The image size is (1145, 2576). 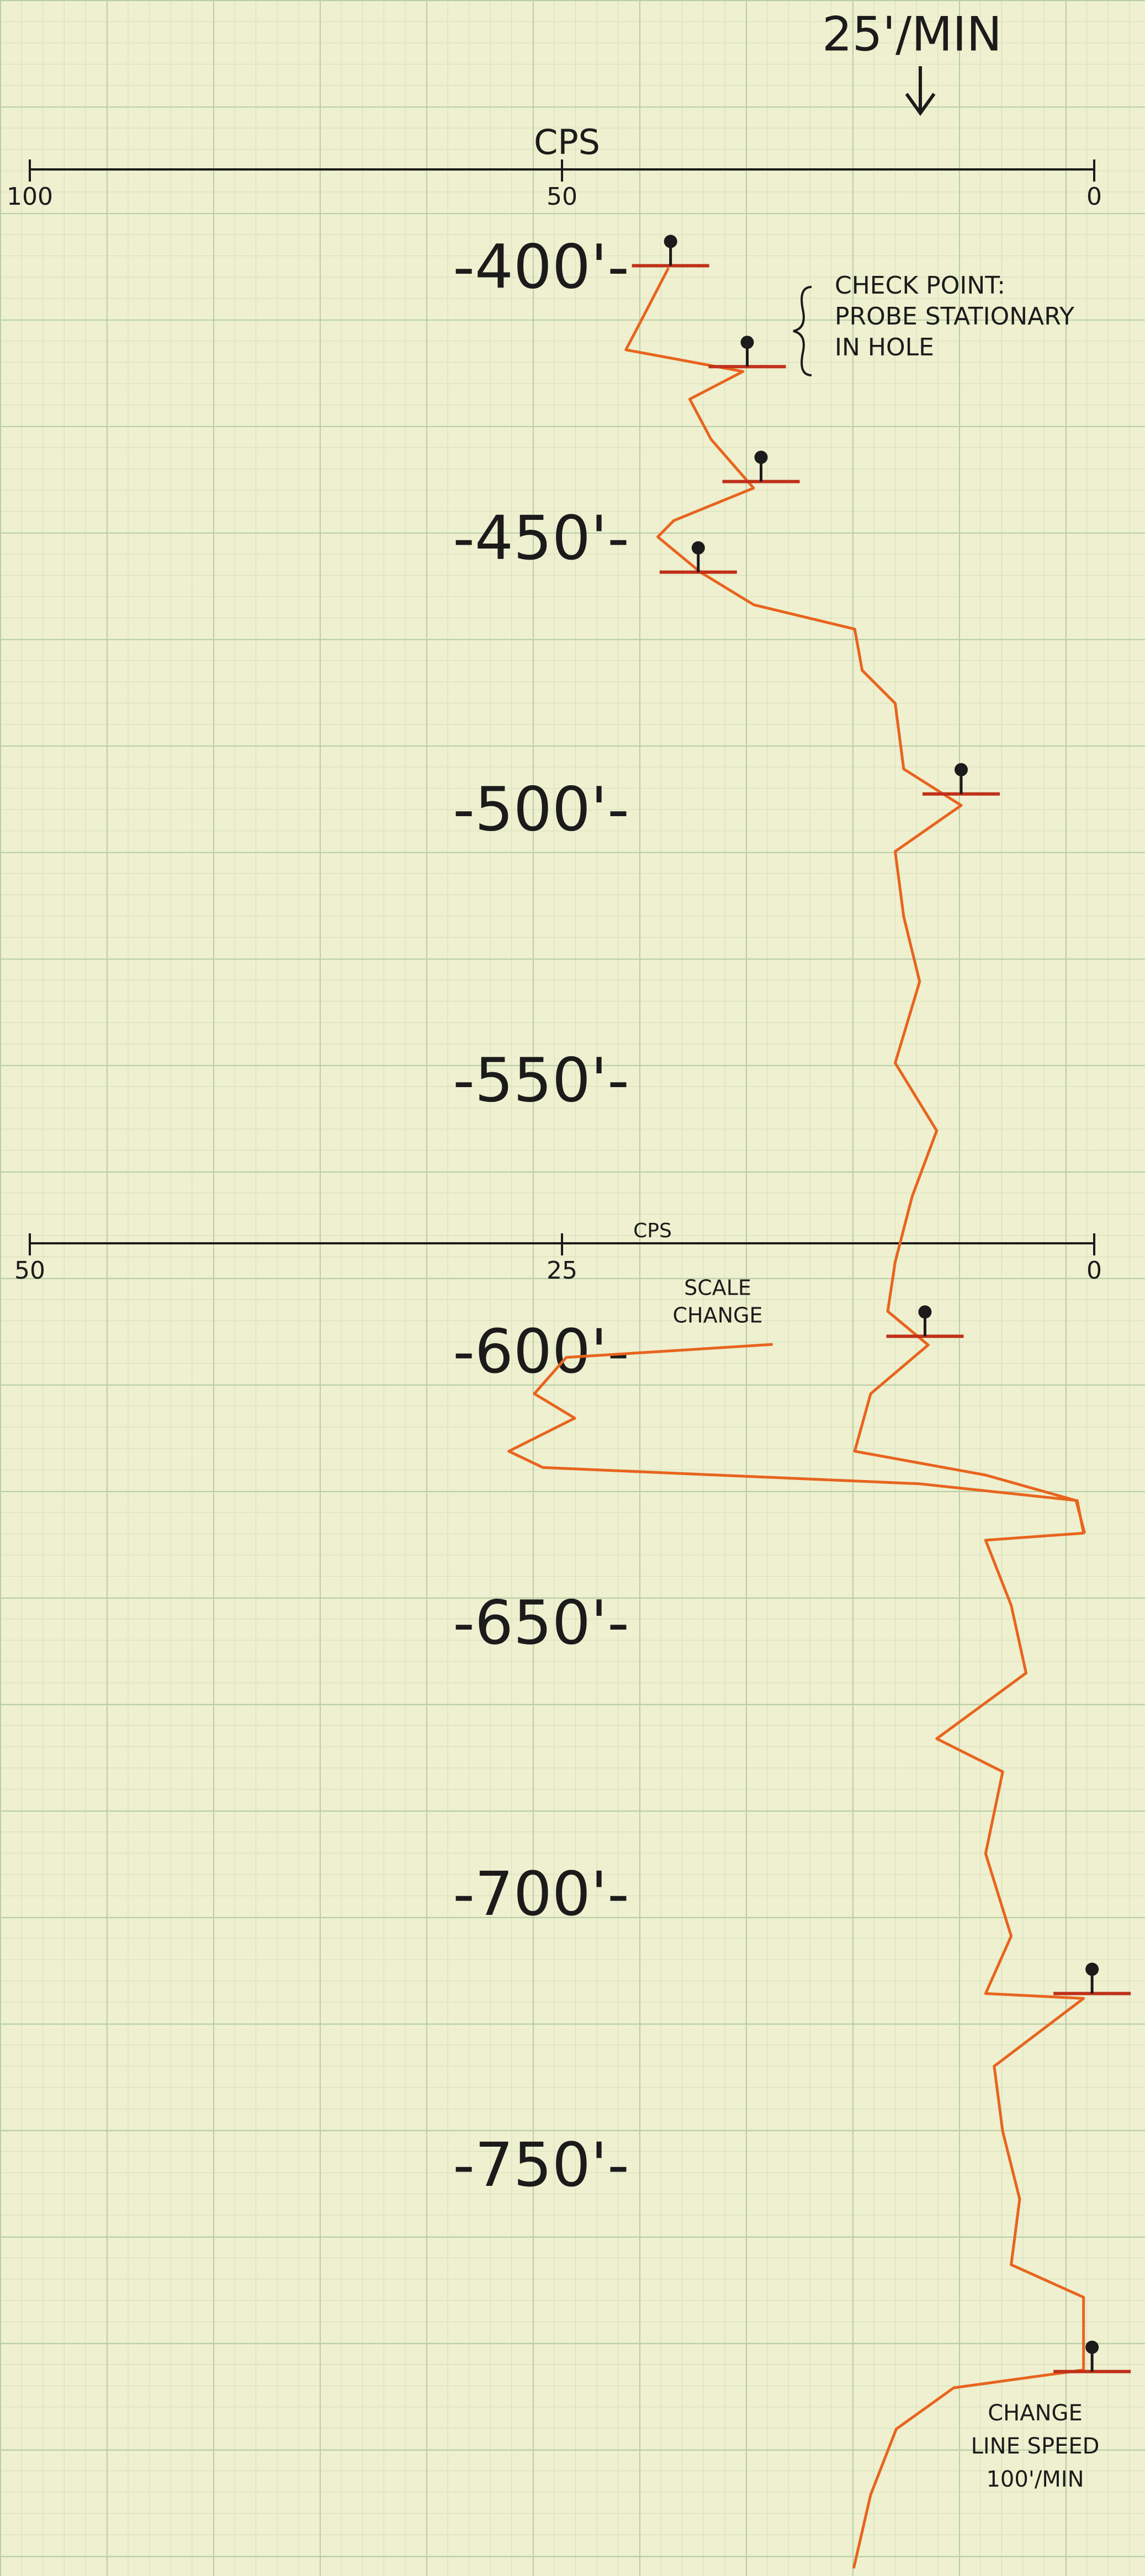 What do you see at coordinates (652, 1231) in the screenshot?
I see `x2-axis-label: CPS` at bounding box center [652, 1231].